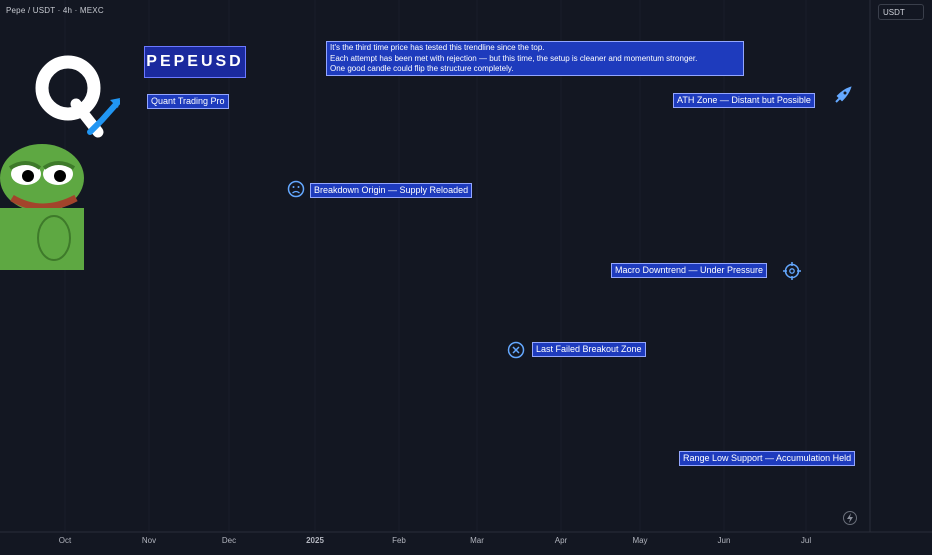 The height and width of the screenshot is (555, 932). I want to click on x-tick-label: Jun, so click(724, 540).